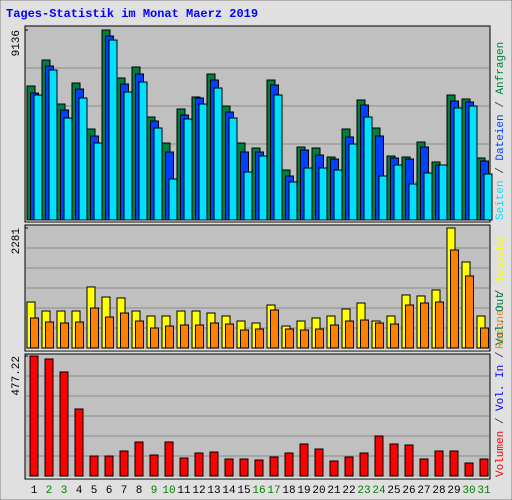  I want to click on x-tick-label: 21, so click(334, 491).